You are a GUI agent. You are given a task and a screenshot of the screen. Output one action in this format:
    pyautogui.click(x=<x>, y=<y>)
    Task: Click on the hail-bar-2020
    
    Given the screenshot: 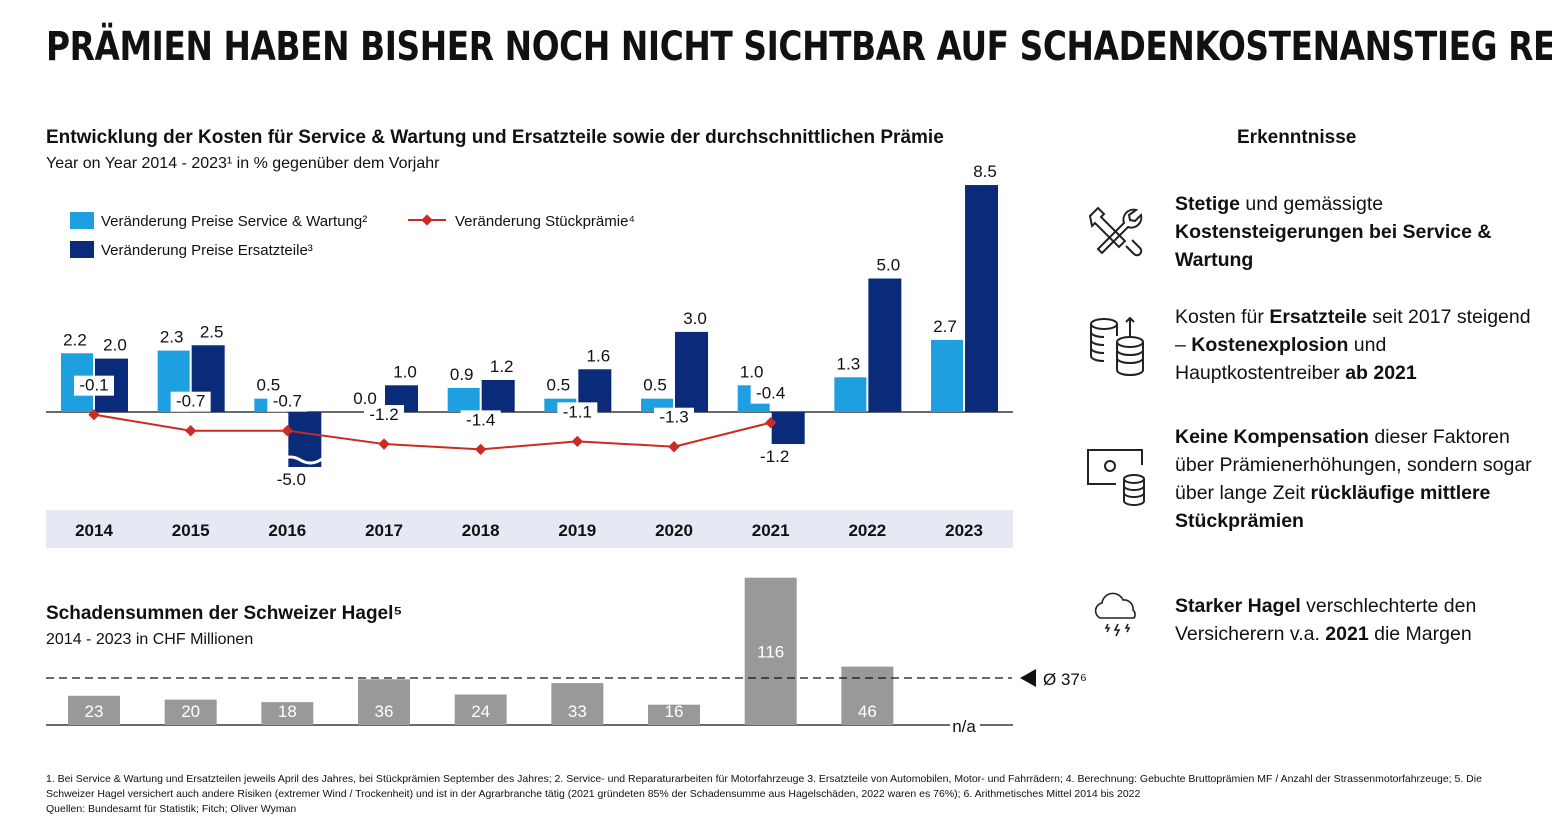 What is the action you would take?
    pyautogui.click(x=674, y=714)
    